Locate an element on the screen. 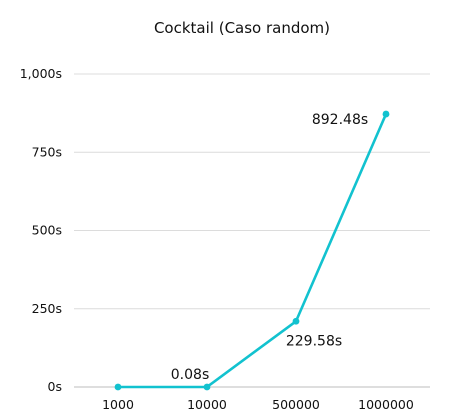  x-tick-label: 1000 is located at coordinates (118, 404).